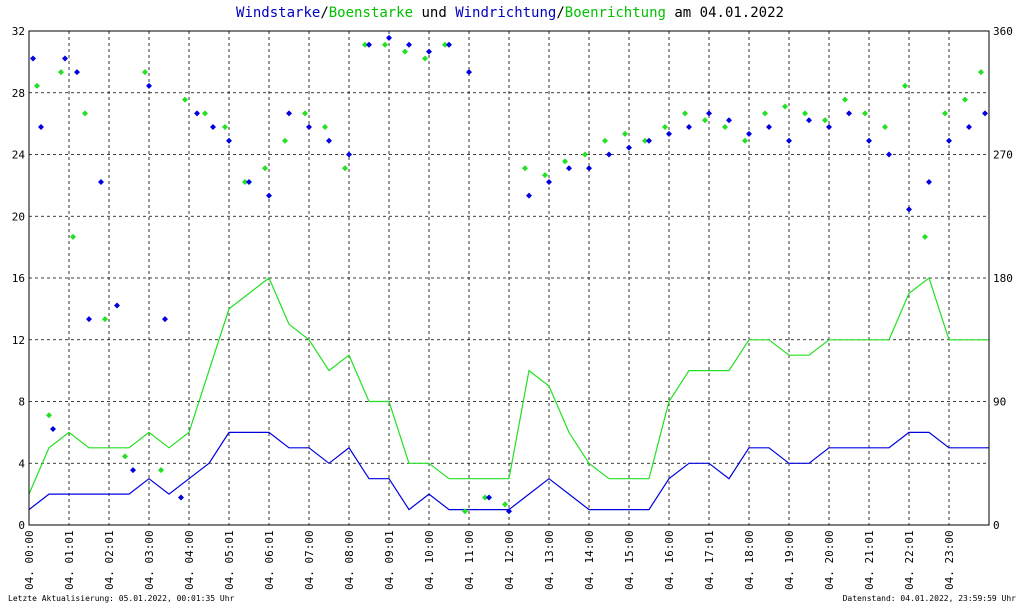 The height and width of the screenshot is (606, 1020). I want to click on x-tick-21: 04. 21:01, so click(869, 560).